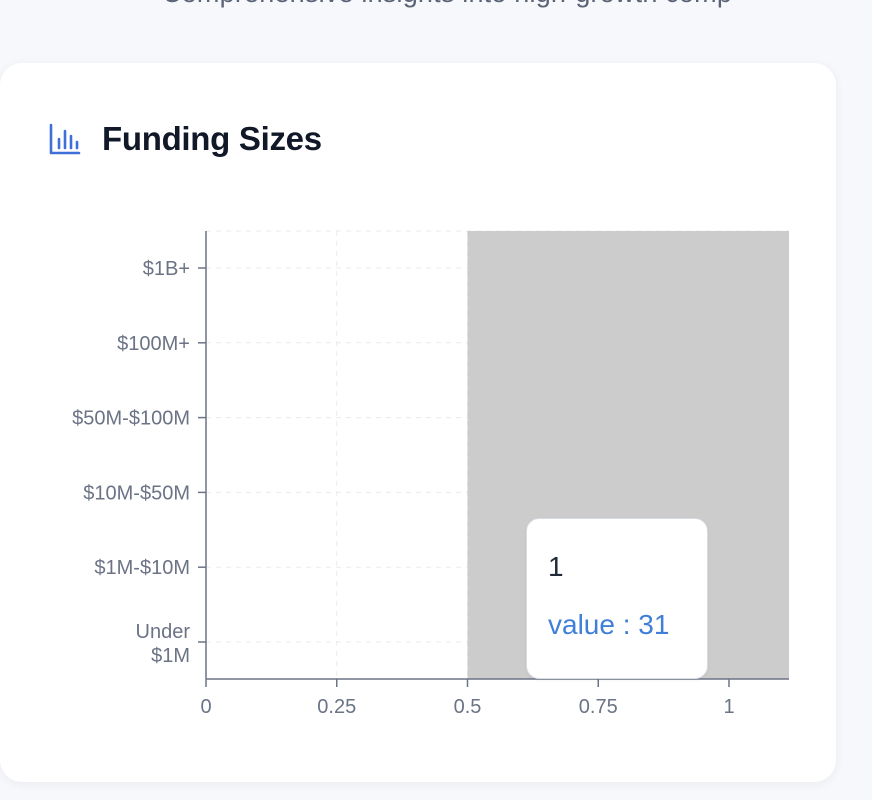 The height and width of the screenshot is (800, 872). I want to click on y-tick-label: Under $1M, so click(163, 644).